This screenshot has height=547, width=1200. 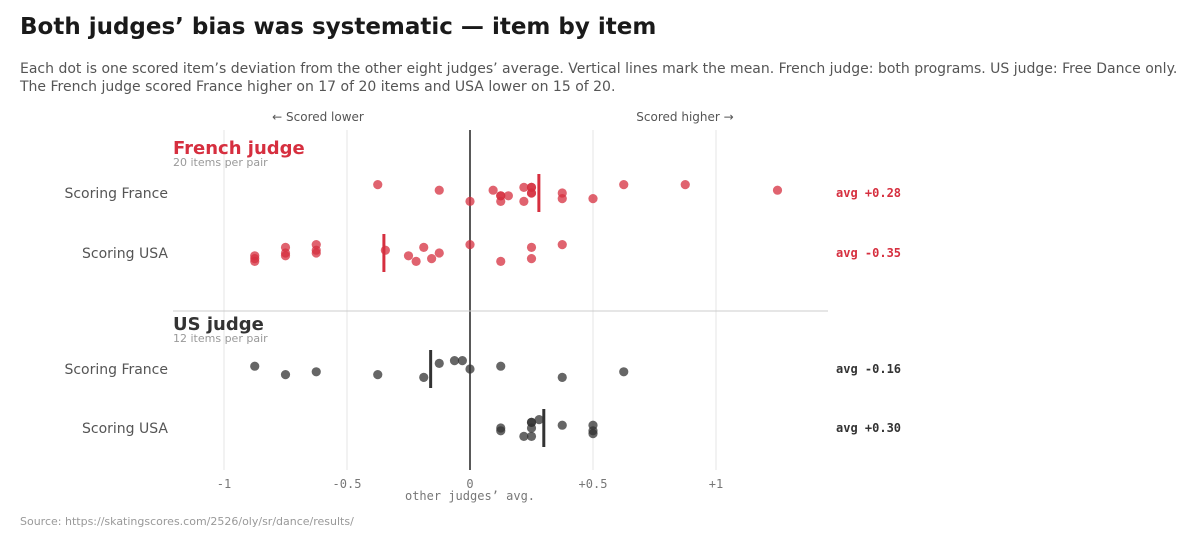 What do you see at coordinates (220, 338) in the screenshot?
I see `panel-note: 12 items per pair` at bounding box center [220, 338].